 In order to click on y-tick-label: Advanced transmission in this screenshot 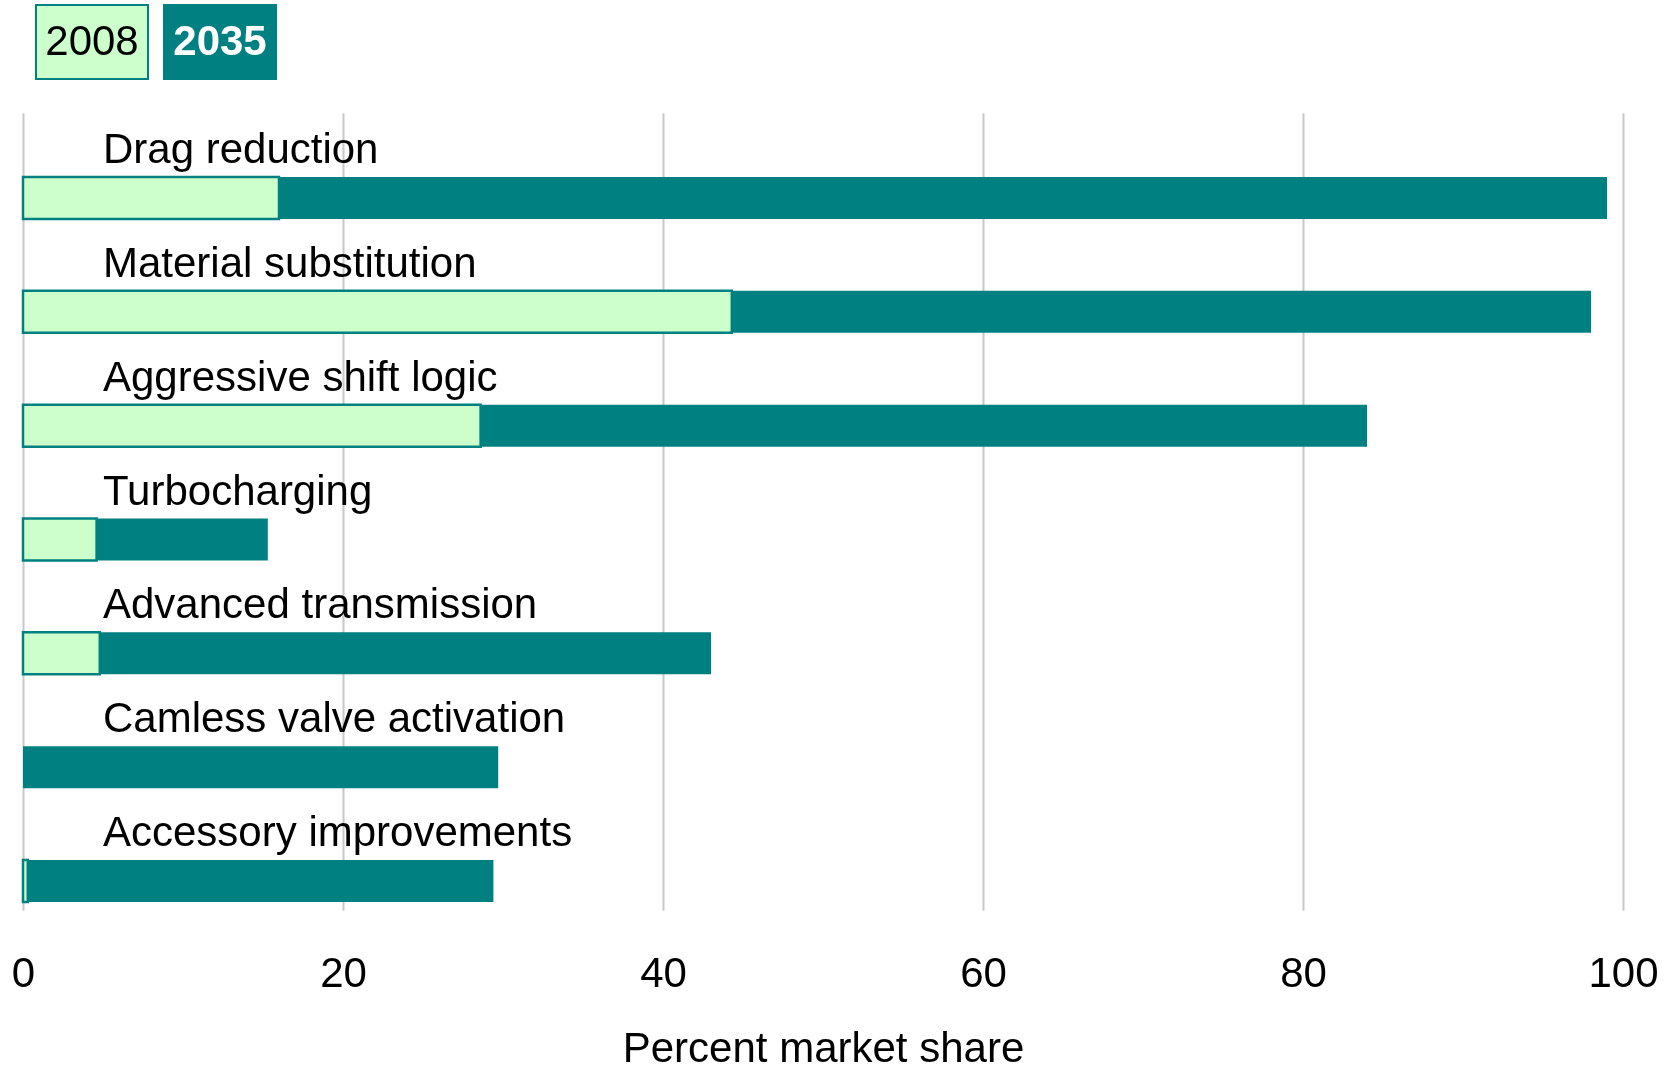, I will do `click(320, 604)`.